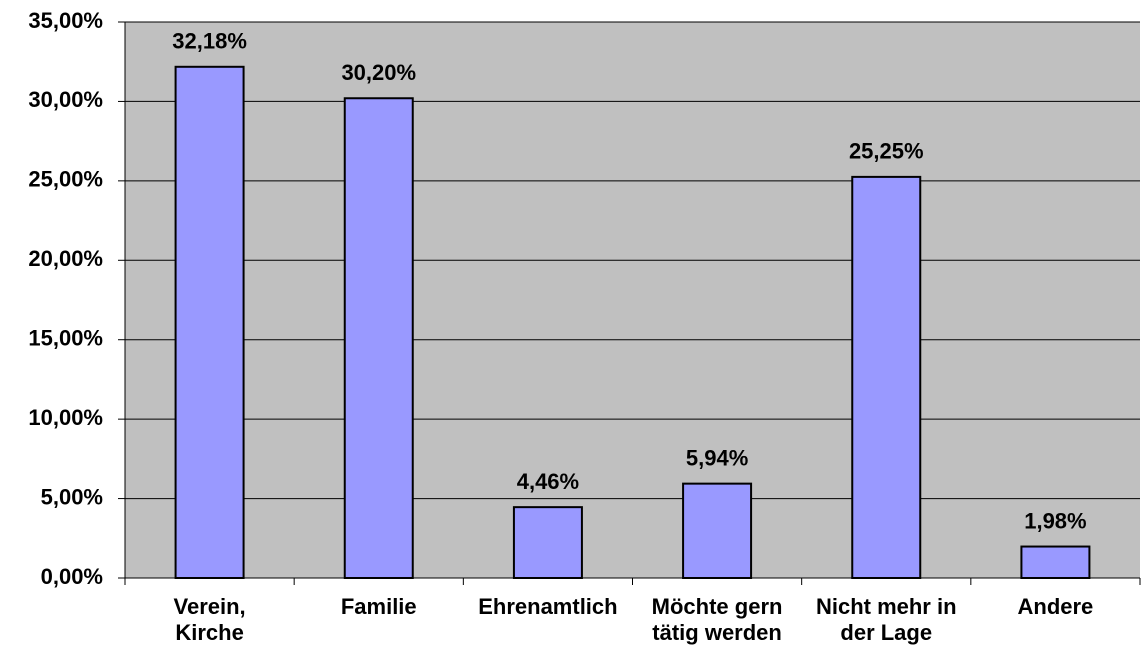  Describe the element at coordinates (65, 179) in the screenshot. I see `y-tick-label: 25,00%` at that location.